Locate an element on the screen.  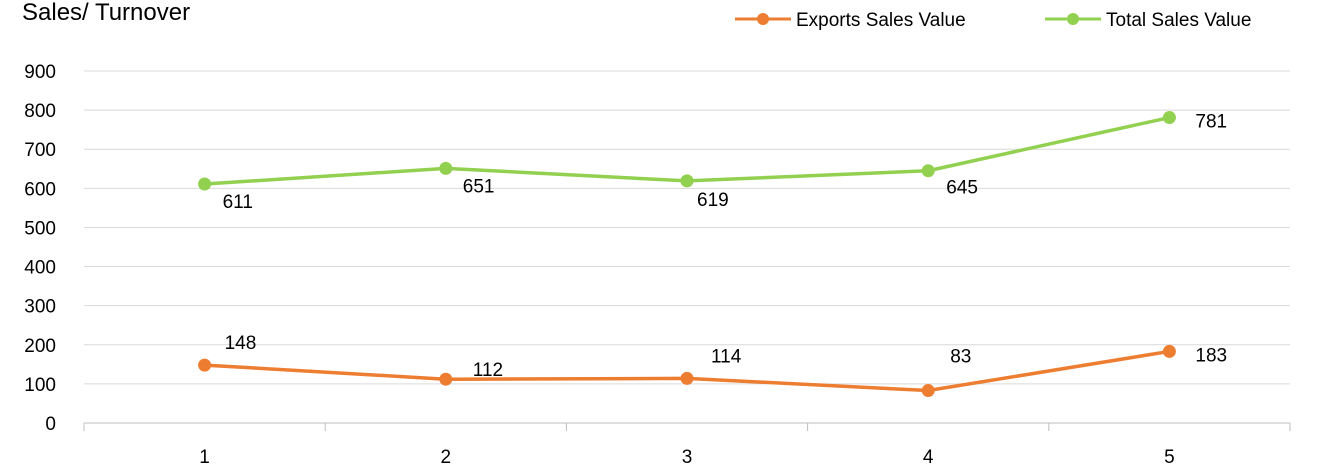
series-line is located at coordinates (687, 150).